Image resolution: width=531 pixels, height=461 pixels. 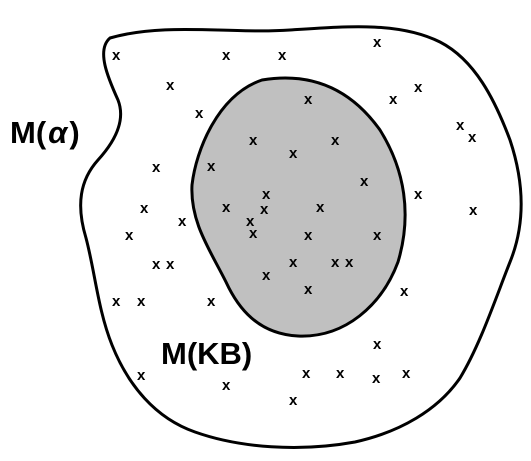 I want to click on outer-label-prefix: M(, so click(x=28, y=132).